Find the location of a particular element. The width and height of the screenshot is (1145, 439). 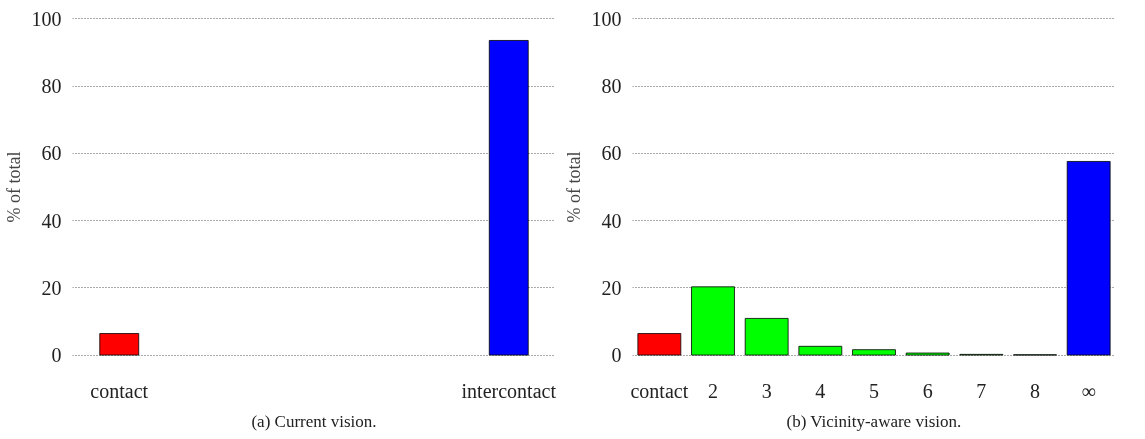

x-tick-label: 3 is located at coordinates (766, 390).